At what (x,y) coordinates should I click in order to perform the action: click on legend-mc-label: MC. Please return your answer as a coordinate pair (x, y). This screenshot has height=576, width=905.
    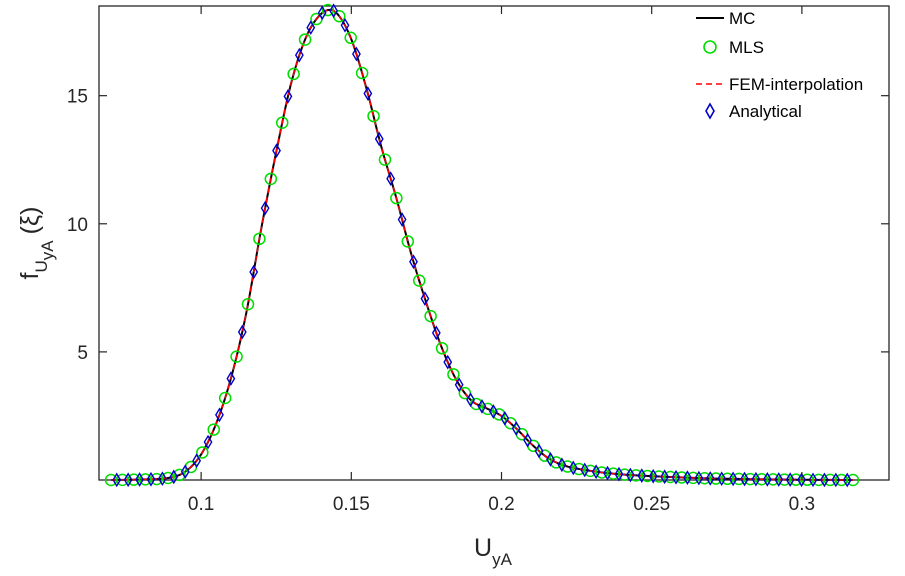
    Looking at the image, I should click on (742, 18).